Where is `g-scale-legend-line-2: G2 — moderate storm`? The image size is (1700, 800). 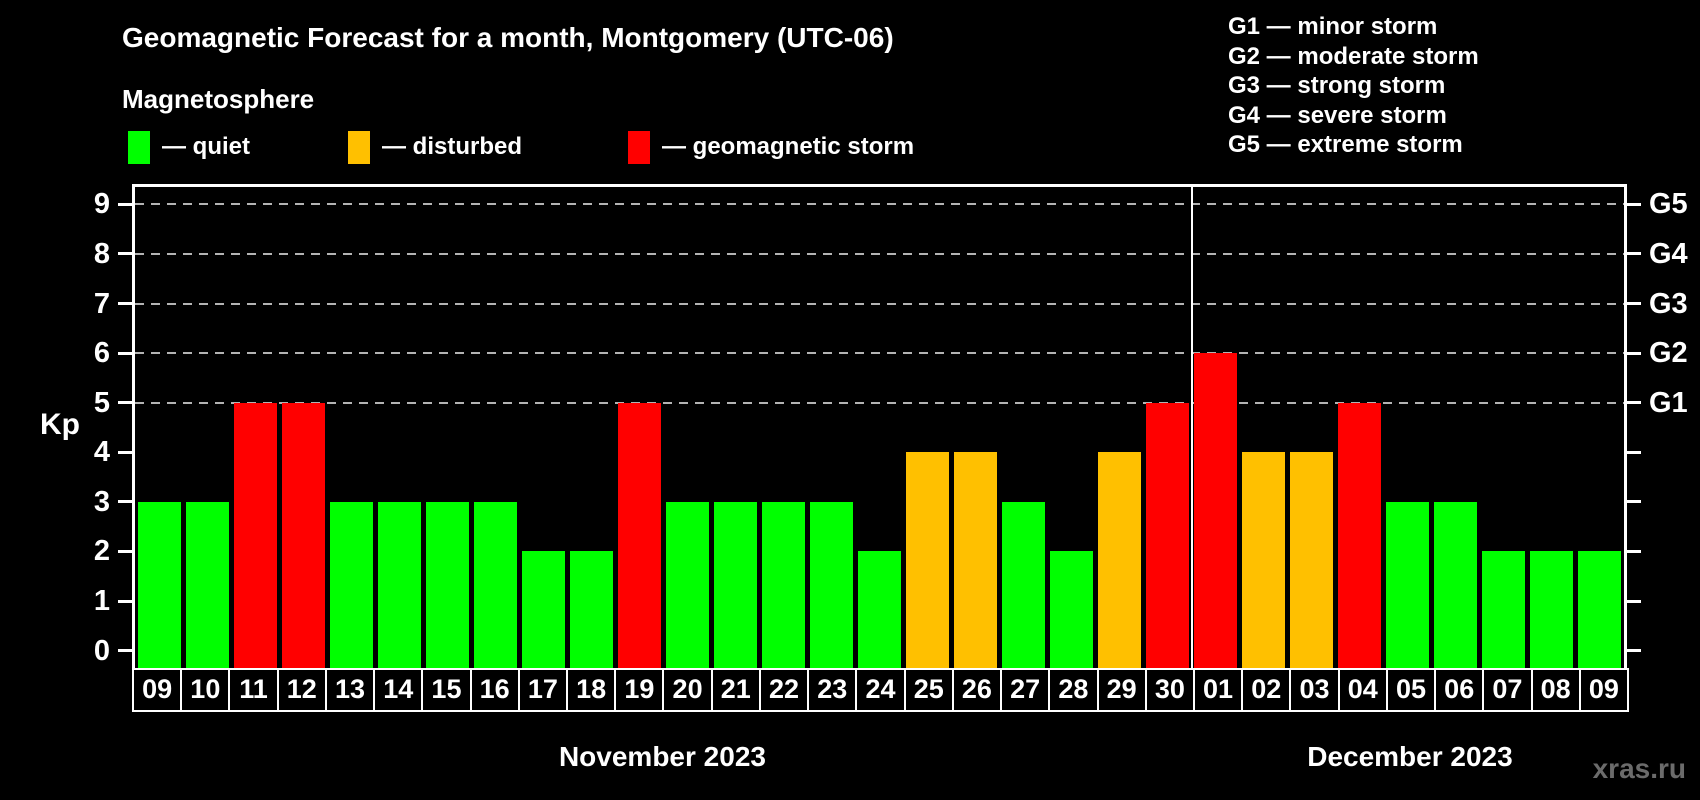 g-scale-legend-line-2: G2 — moderate storm is located at coordinates (1353, 56).